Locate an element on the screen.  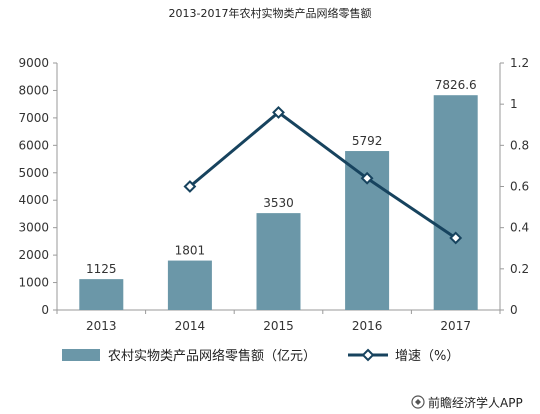
y-left-tick-label: 4000 is located at coordinates (33, 200).